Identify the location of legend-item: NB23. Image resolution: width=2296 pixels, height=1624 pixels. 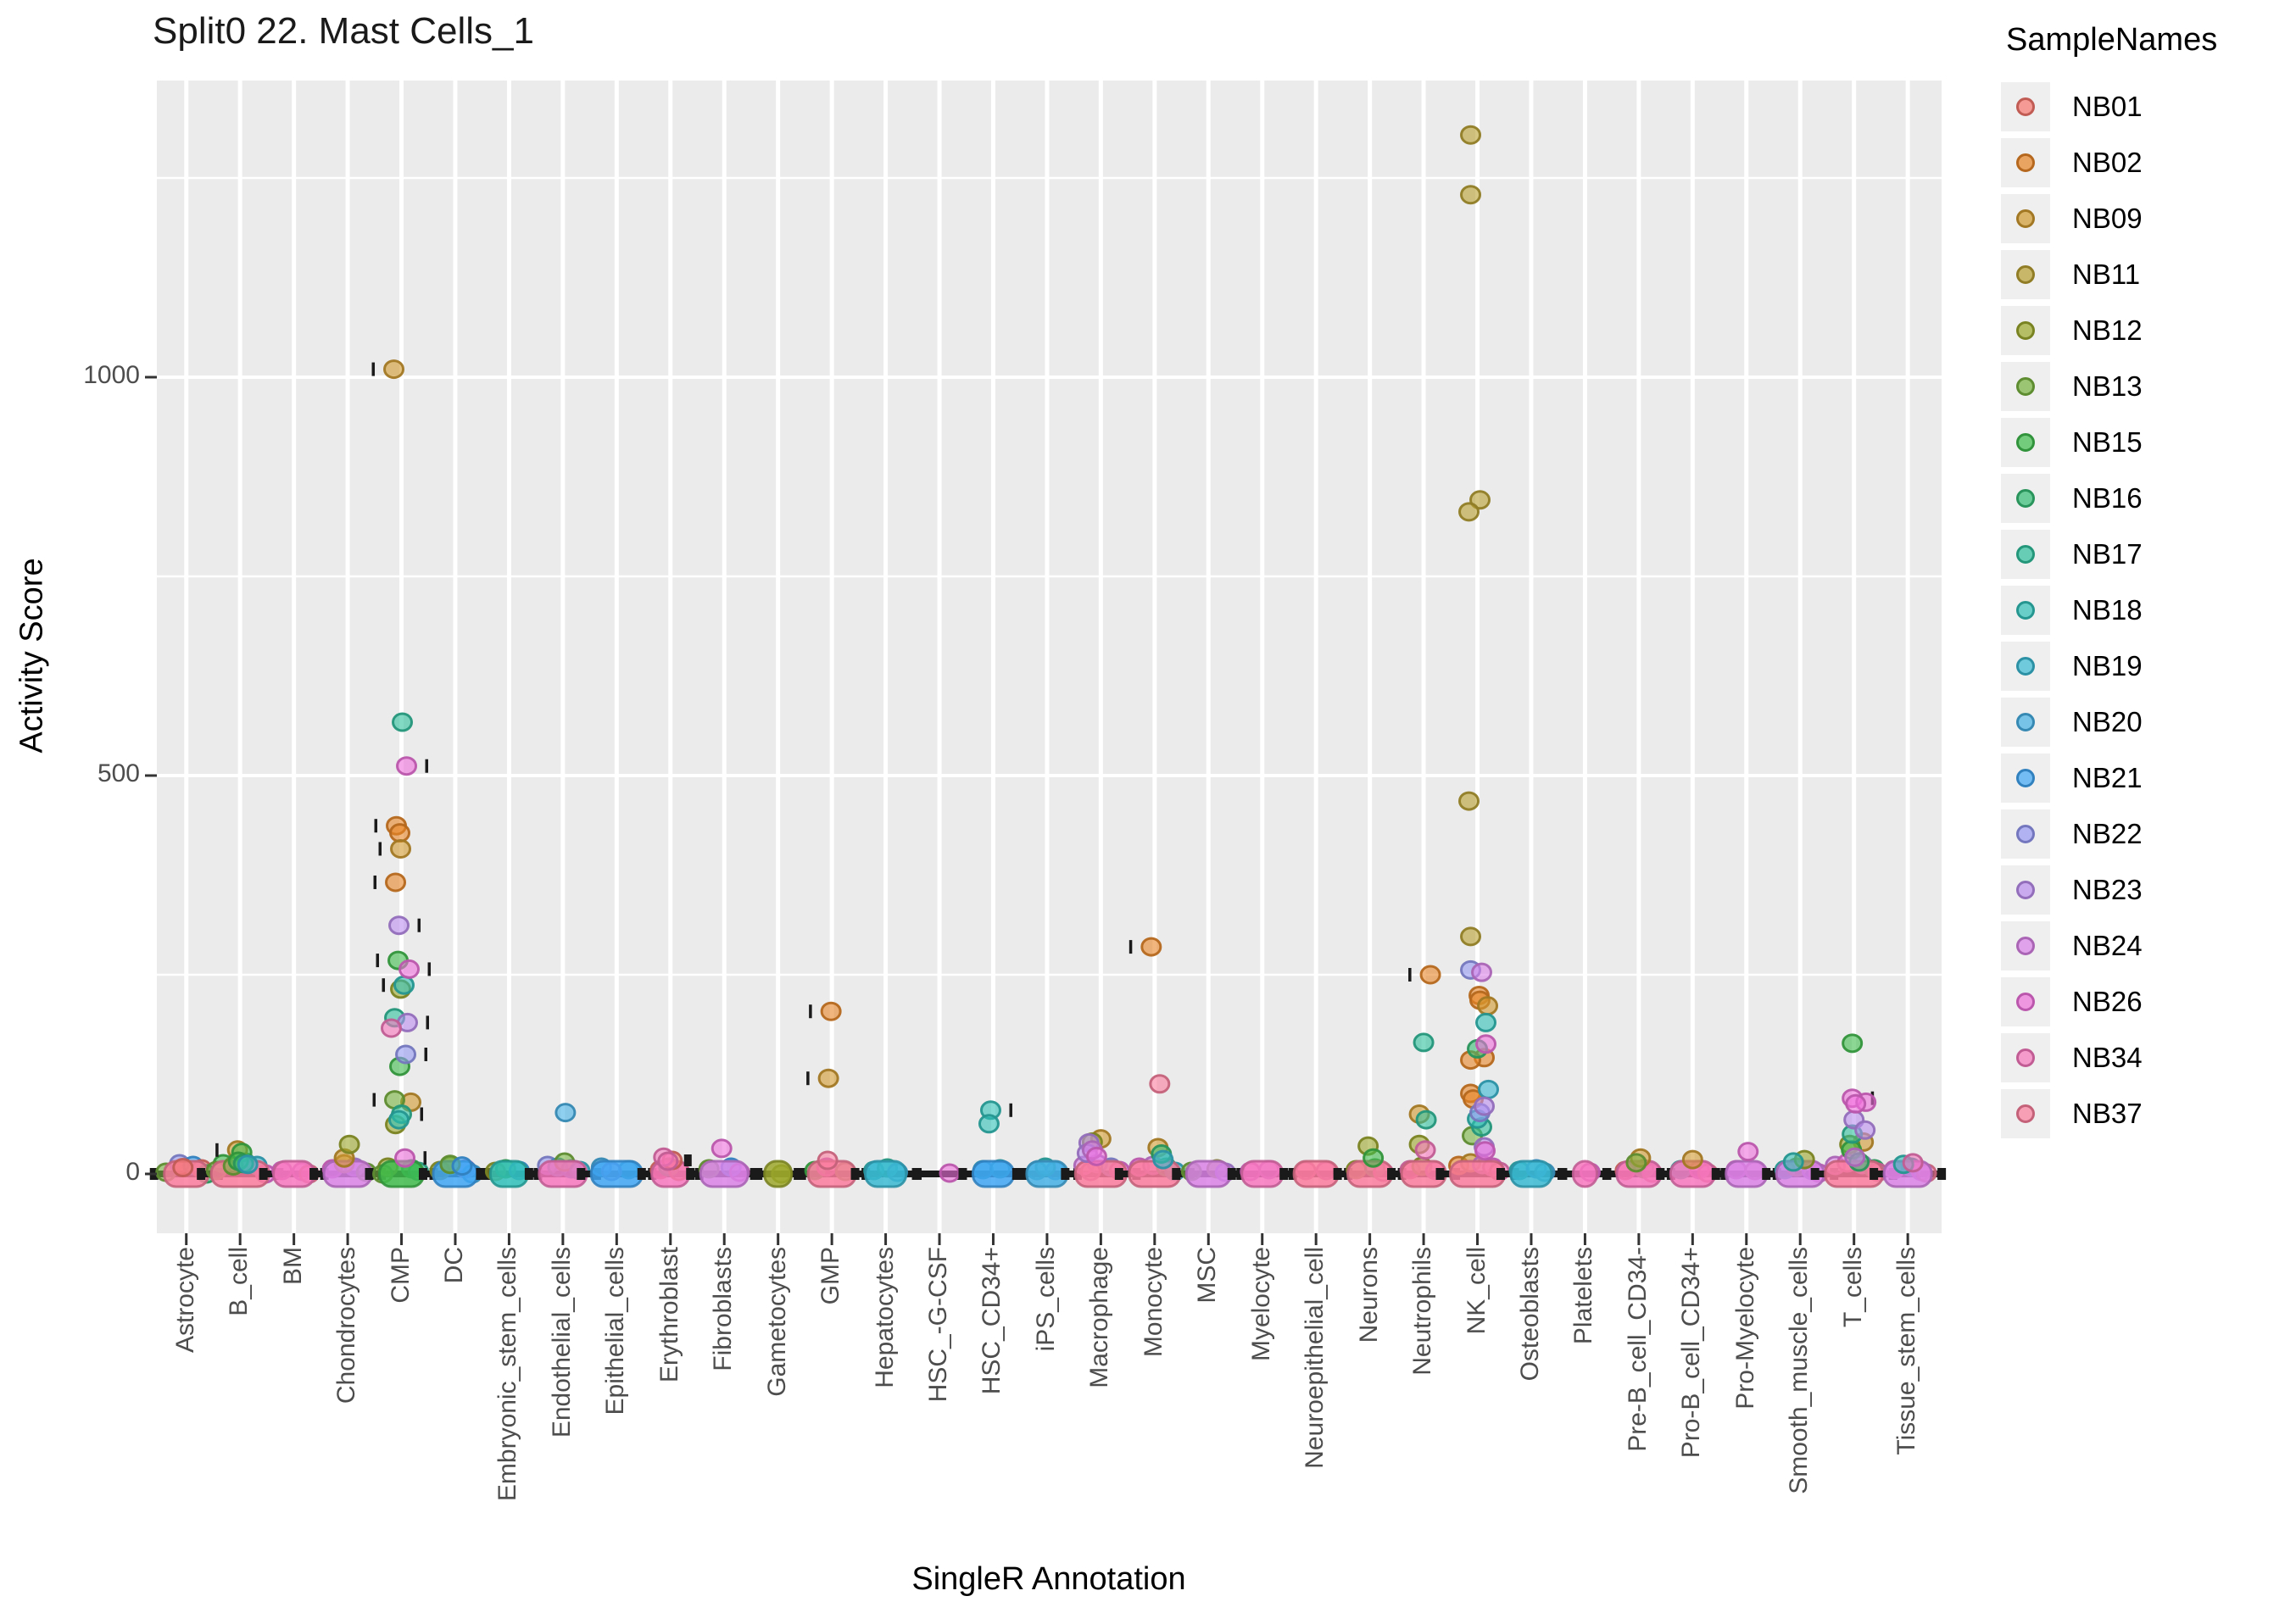
(2147, 890).